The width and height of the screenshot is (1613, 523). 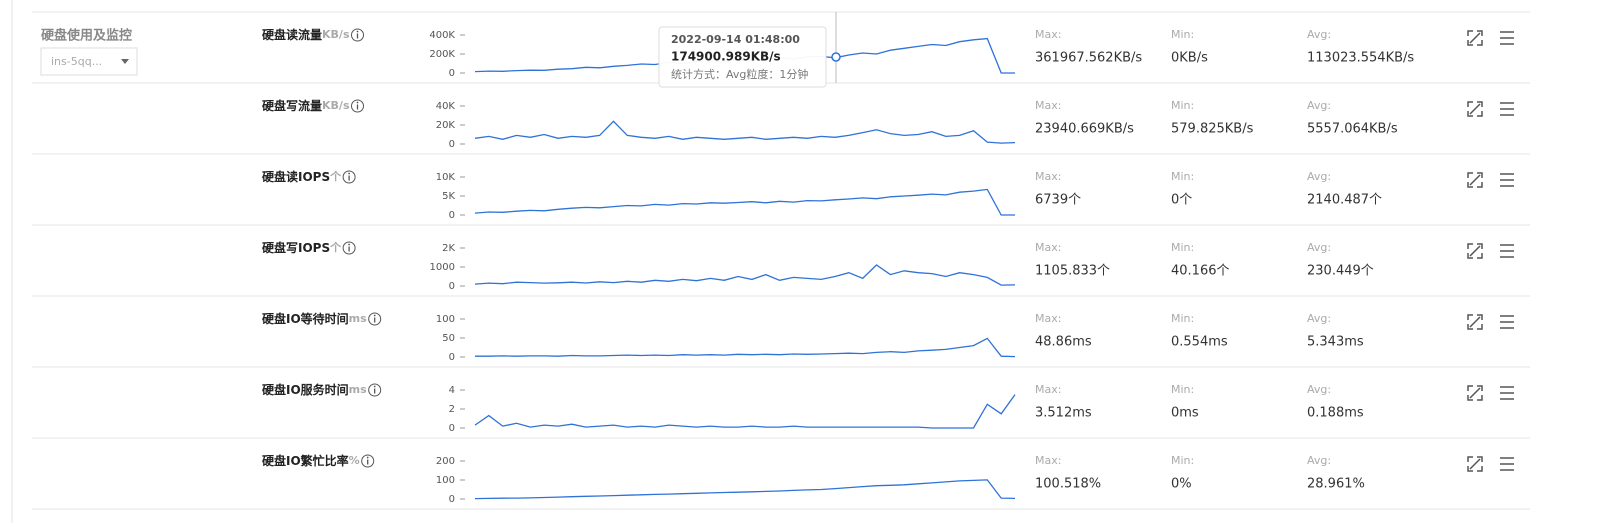 What do you see at coordinates (739, 74) in the screenshot?
I see `tooltip-note: 统计方式：Avg粒度：1分钟` at bounding box center [739, 74].